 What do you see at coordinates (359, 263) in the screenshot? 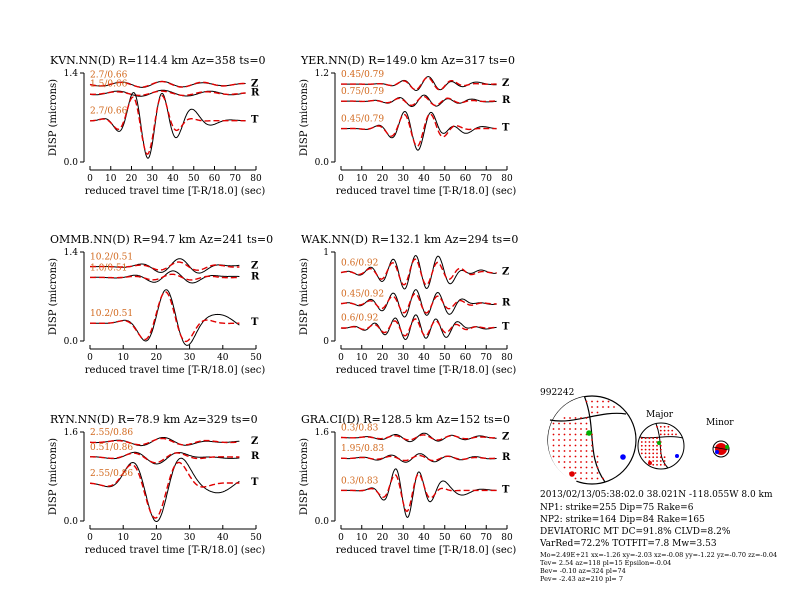
I see `fit-annotation: 0.6/0.92` at bounding box center [359, 263].